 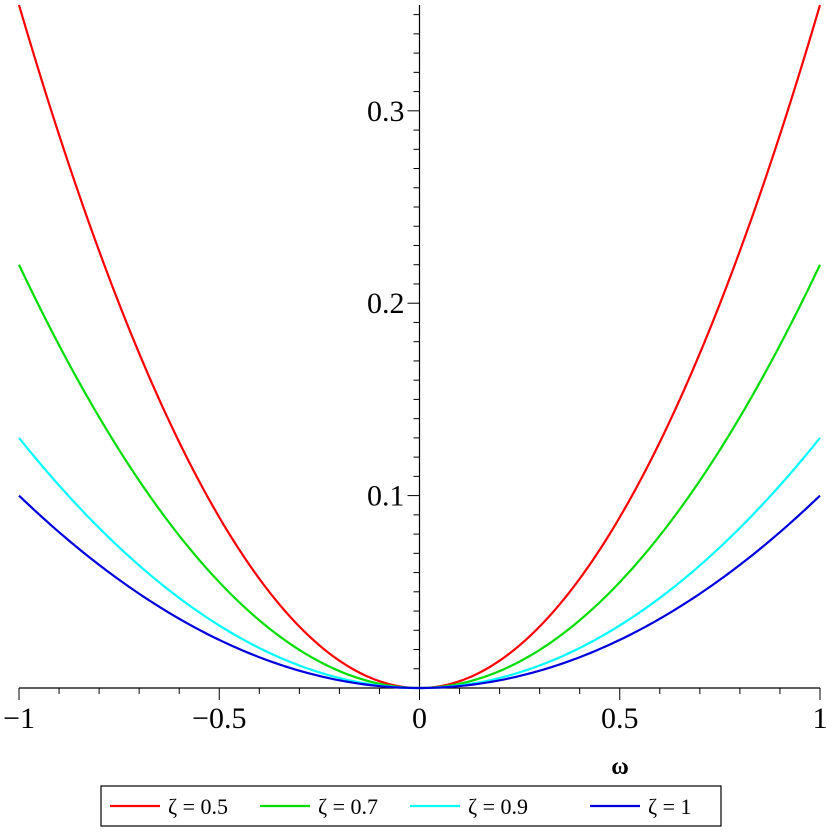 I want to click on y-tick-label: 0.2, so click(x=386, y=303).